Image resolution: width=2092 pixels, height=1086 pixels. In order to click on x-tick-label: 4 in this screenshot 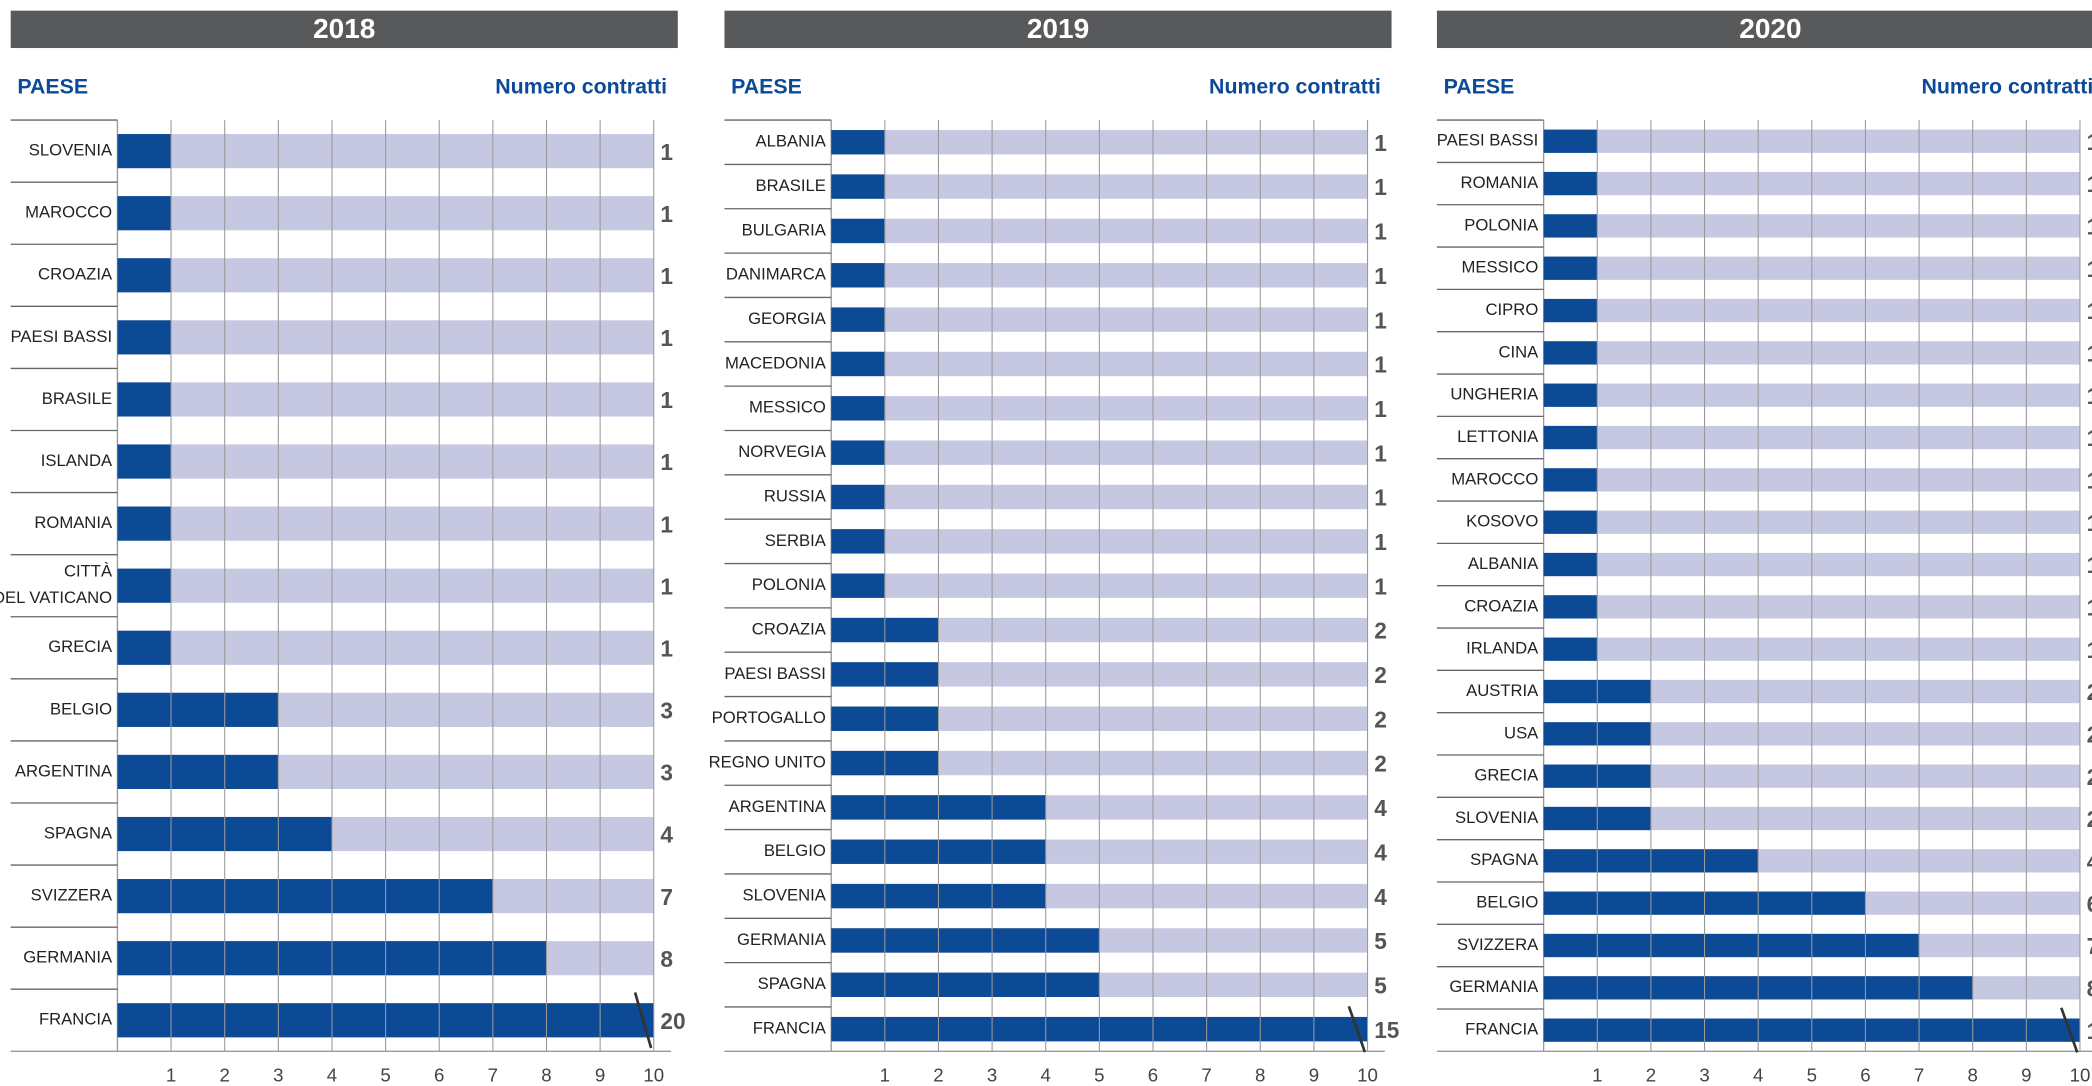, I will do `click(1046, 1075)`.